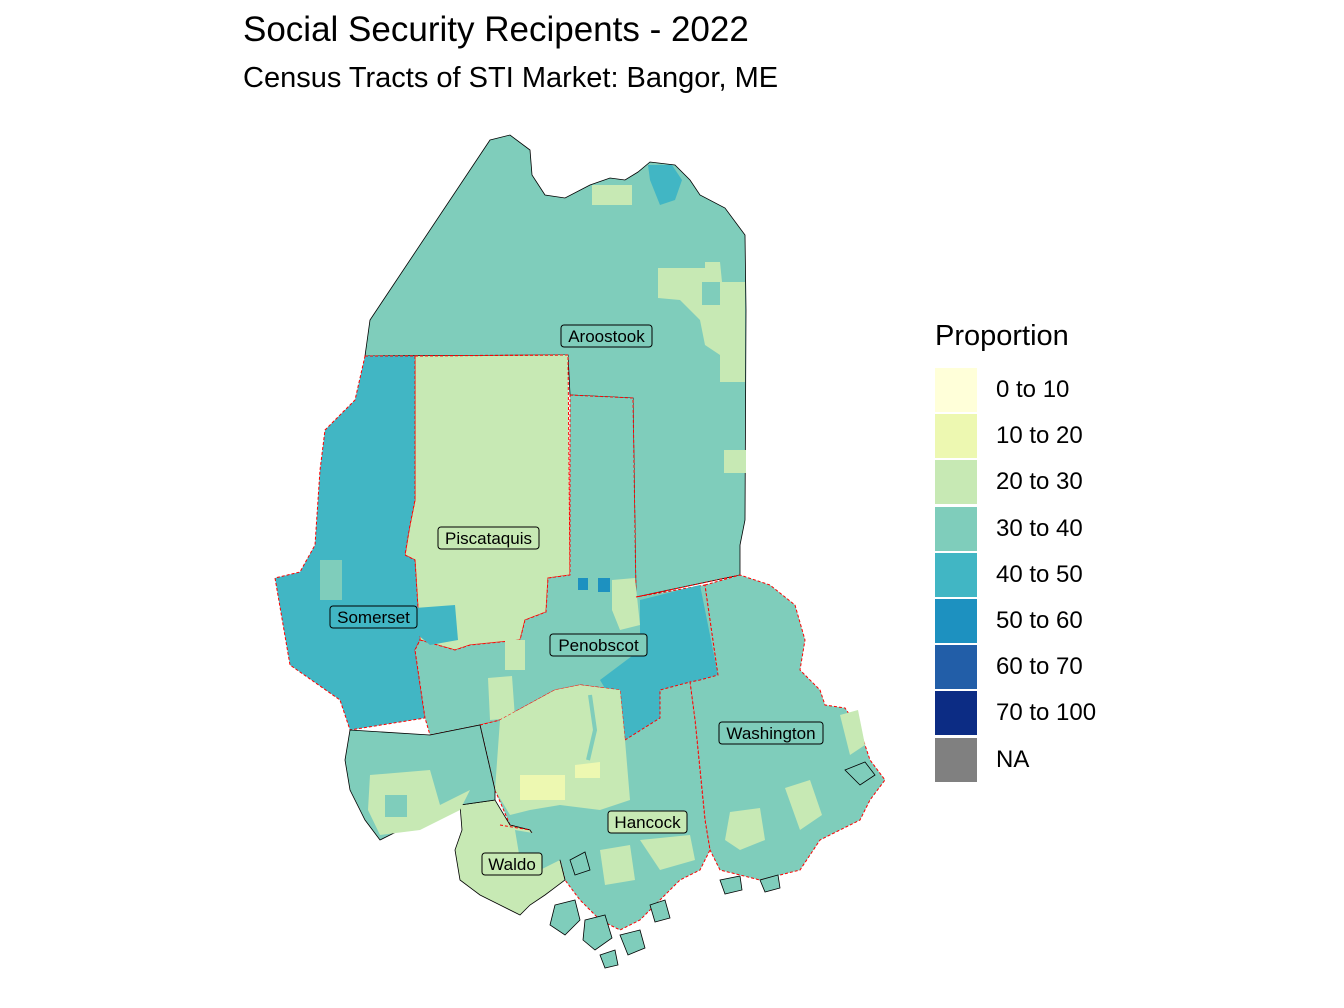 The width and height of the screenshot is (1344, 1008). Describe the element at coordinates (350, 543) in the screenshot. I see `county-somerset` at that location.